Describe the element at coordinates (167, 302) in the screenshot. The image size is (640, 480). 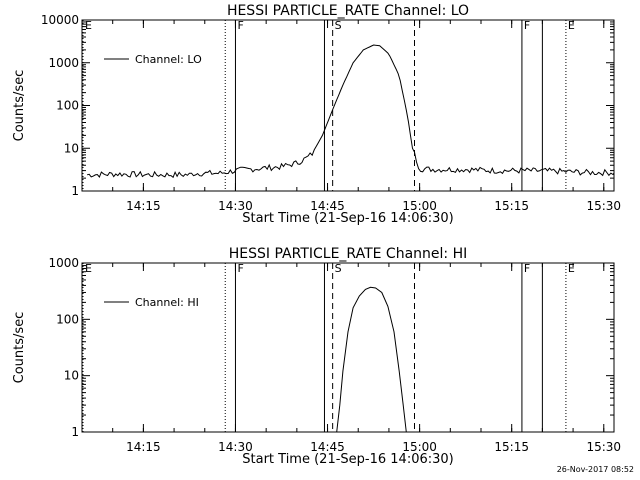
I see `legend-label: Channel: HI` at that location.